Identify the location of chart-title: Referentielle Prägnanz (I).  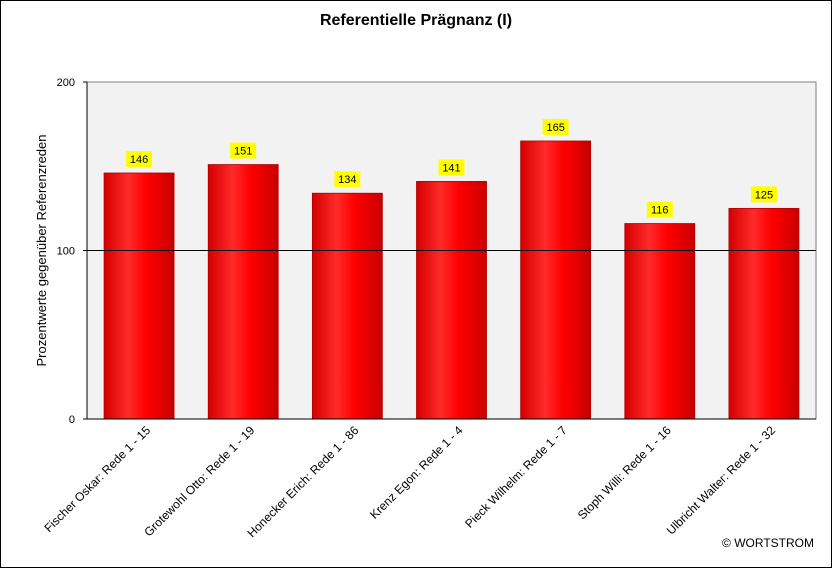
(416, 20).